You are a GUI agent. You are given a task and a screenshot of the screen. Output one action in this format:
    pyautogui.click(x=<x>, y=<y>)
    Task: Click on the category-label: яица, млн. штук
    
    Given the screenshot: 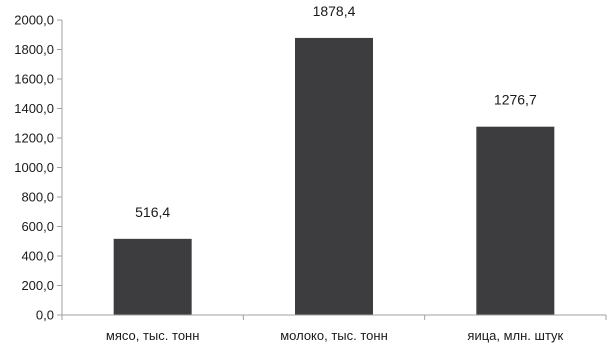 What is the action you would take?
    pyautogui.click(x=515, y=335)
    